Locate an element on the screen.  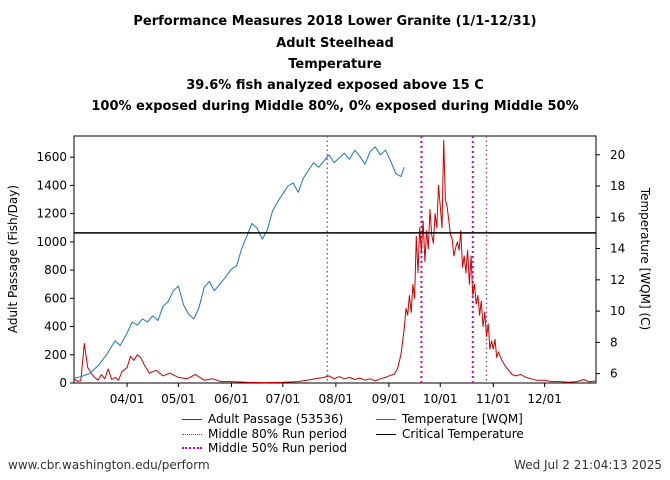
y-tick-label: 200 is located at coordinates (55, 355).